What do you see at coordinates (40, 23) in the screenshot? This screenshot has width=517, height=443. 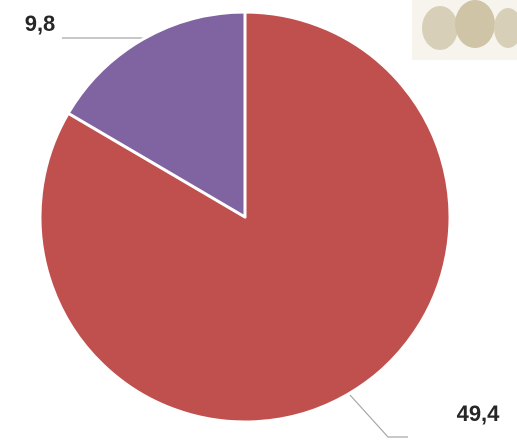 I see `data-label: 9,8` at bounding box center [40, 23].